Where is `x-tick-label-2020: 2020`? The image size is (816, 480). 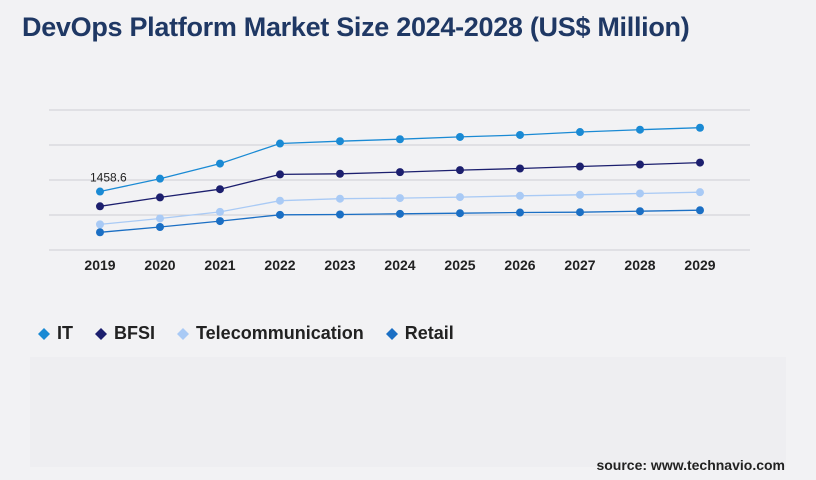
x-tick-label-2020: 2020 is located at coordinates (159, 265).